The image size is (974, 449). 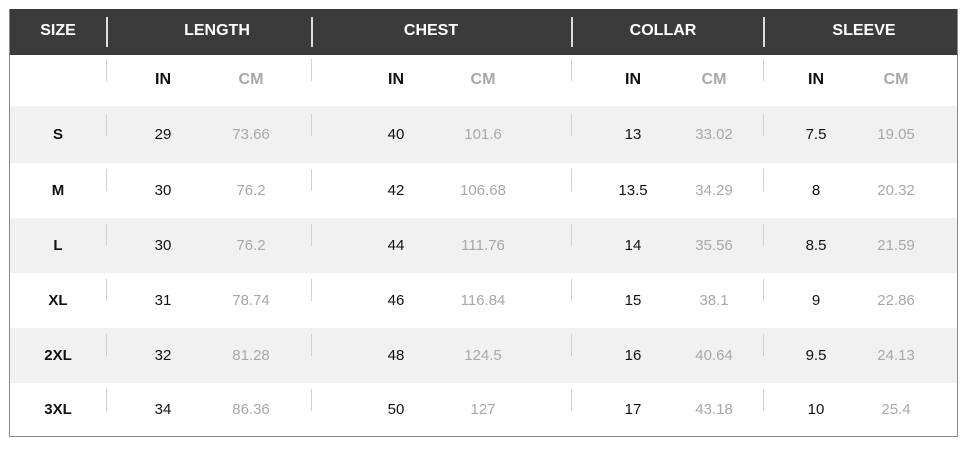 I want to click on table-row: M 30 76.2 42 106.68 13.5 34.29 8 20.32, so click(x=483, y=190).